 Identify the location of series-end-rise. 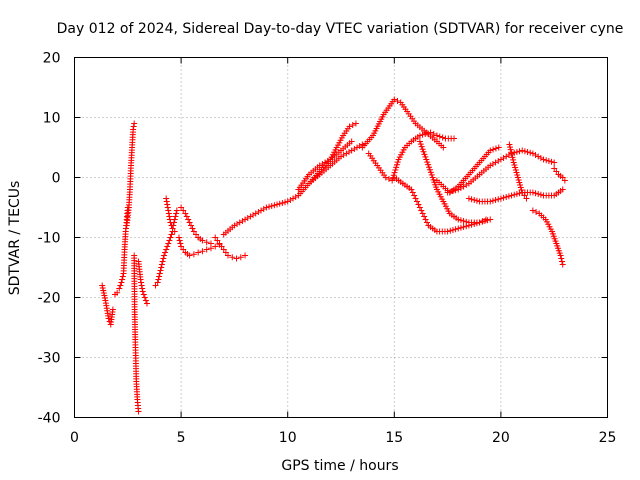
(559, 174).